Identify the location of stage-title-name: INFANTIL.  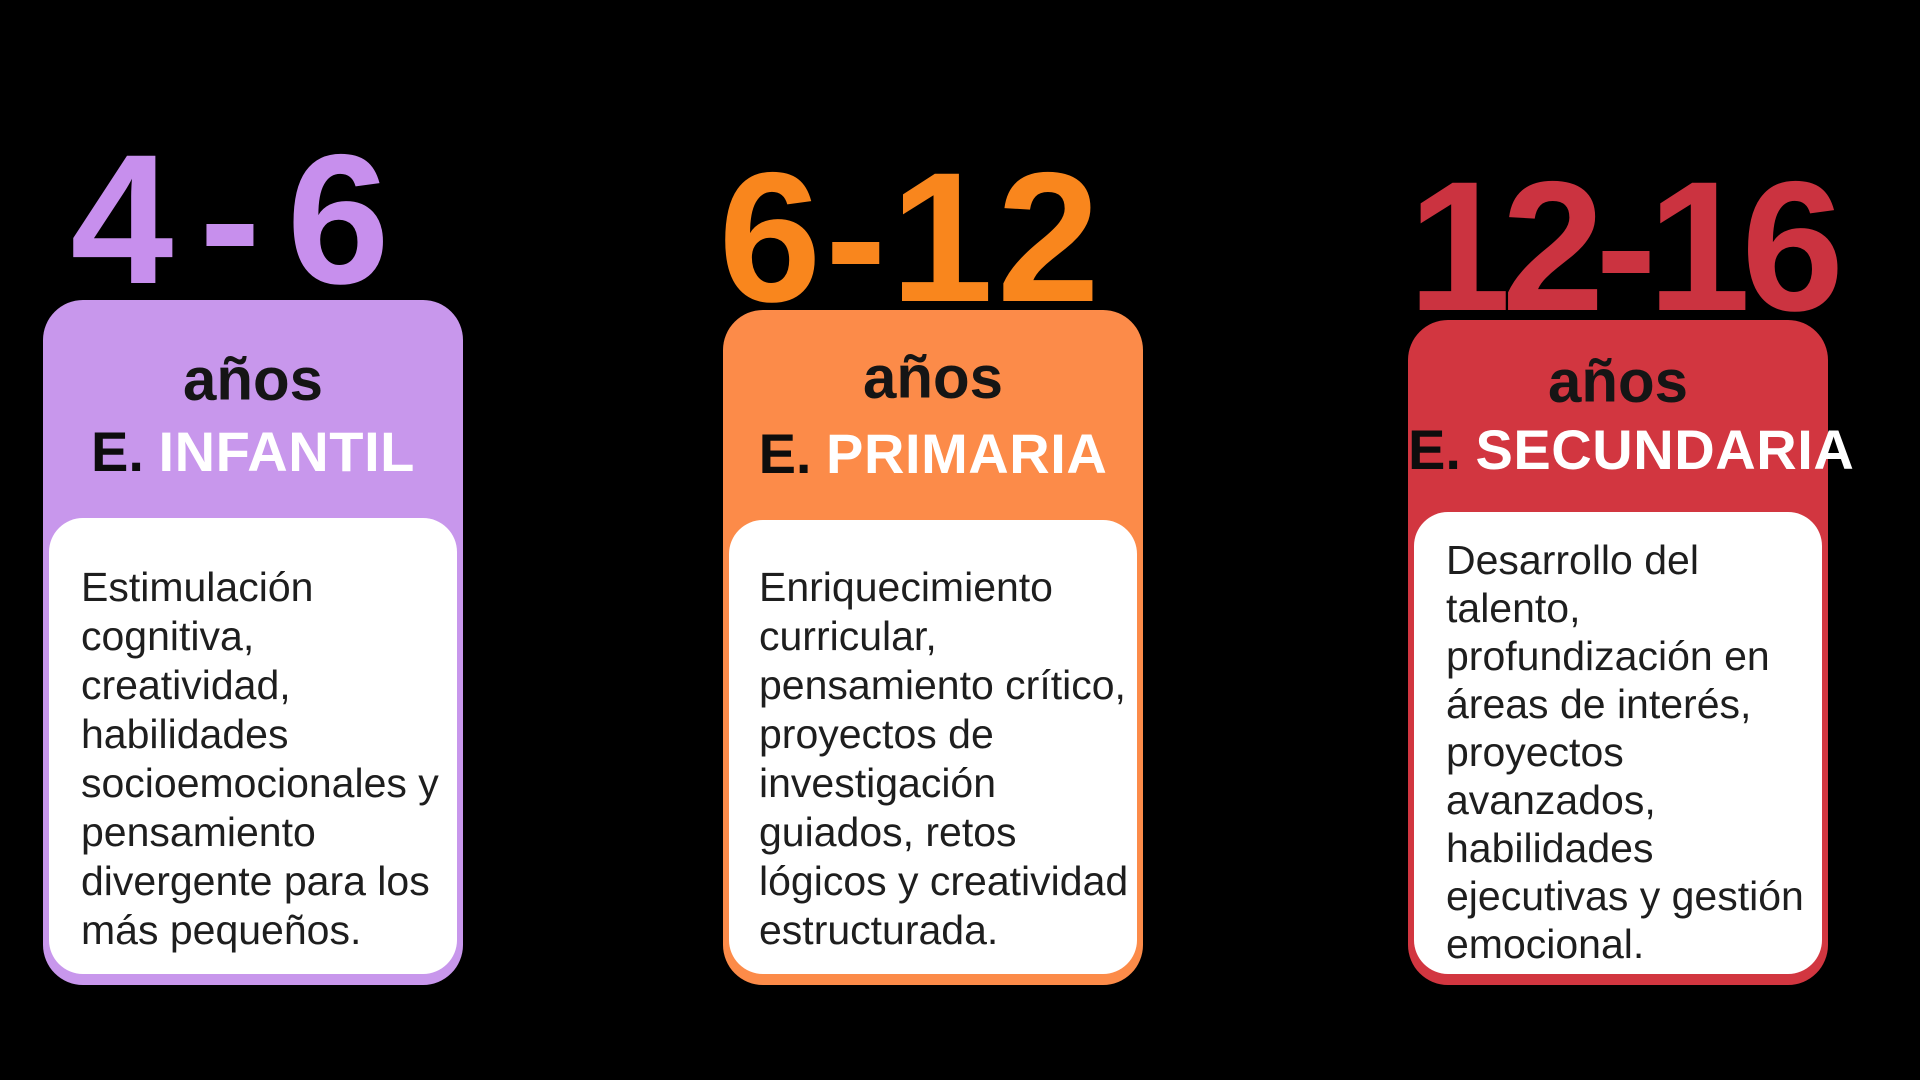
(286, 451).